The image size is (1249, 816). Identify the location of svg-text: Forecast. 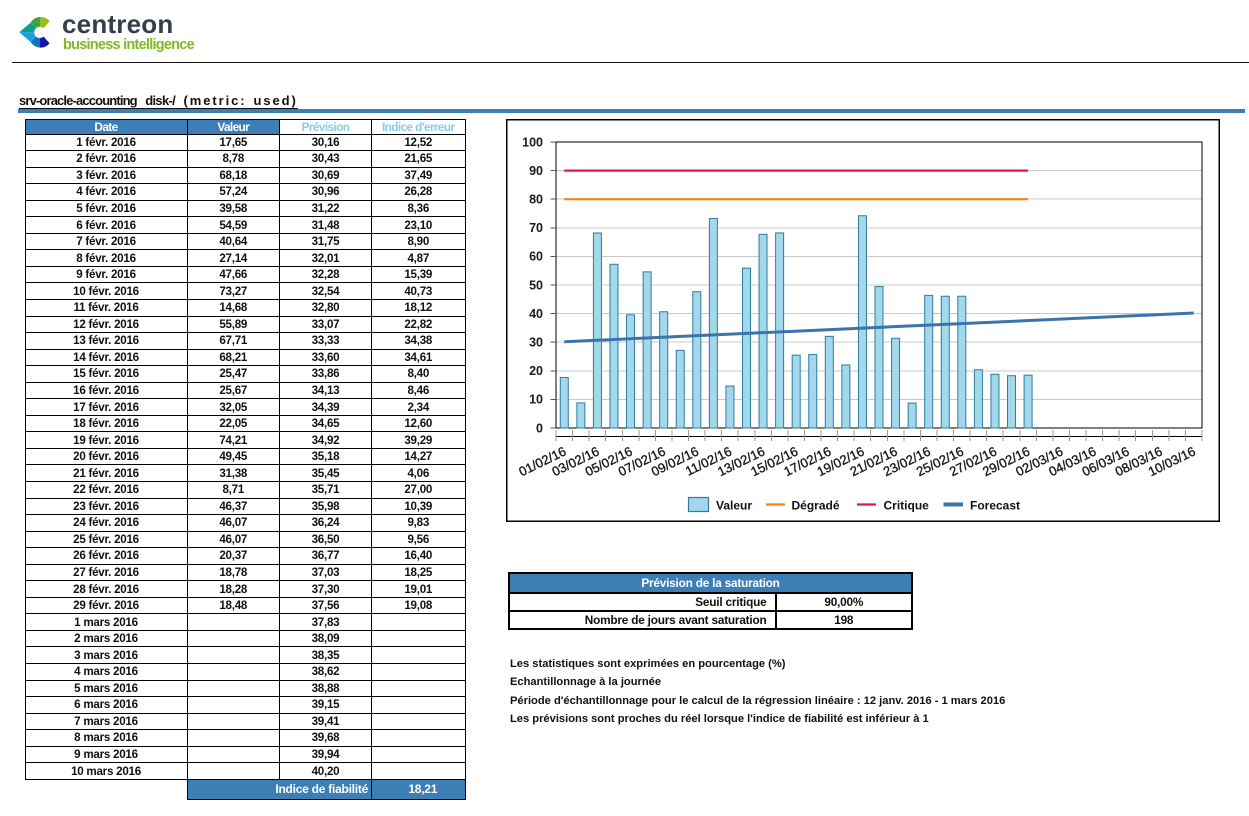
(995, 506).